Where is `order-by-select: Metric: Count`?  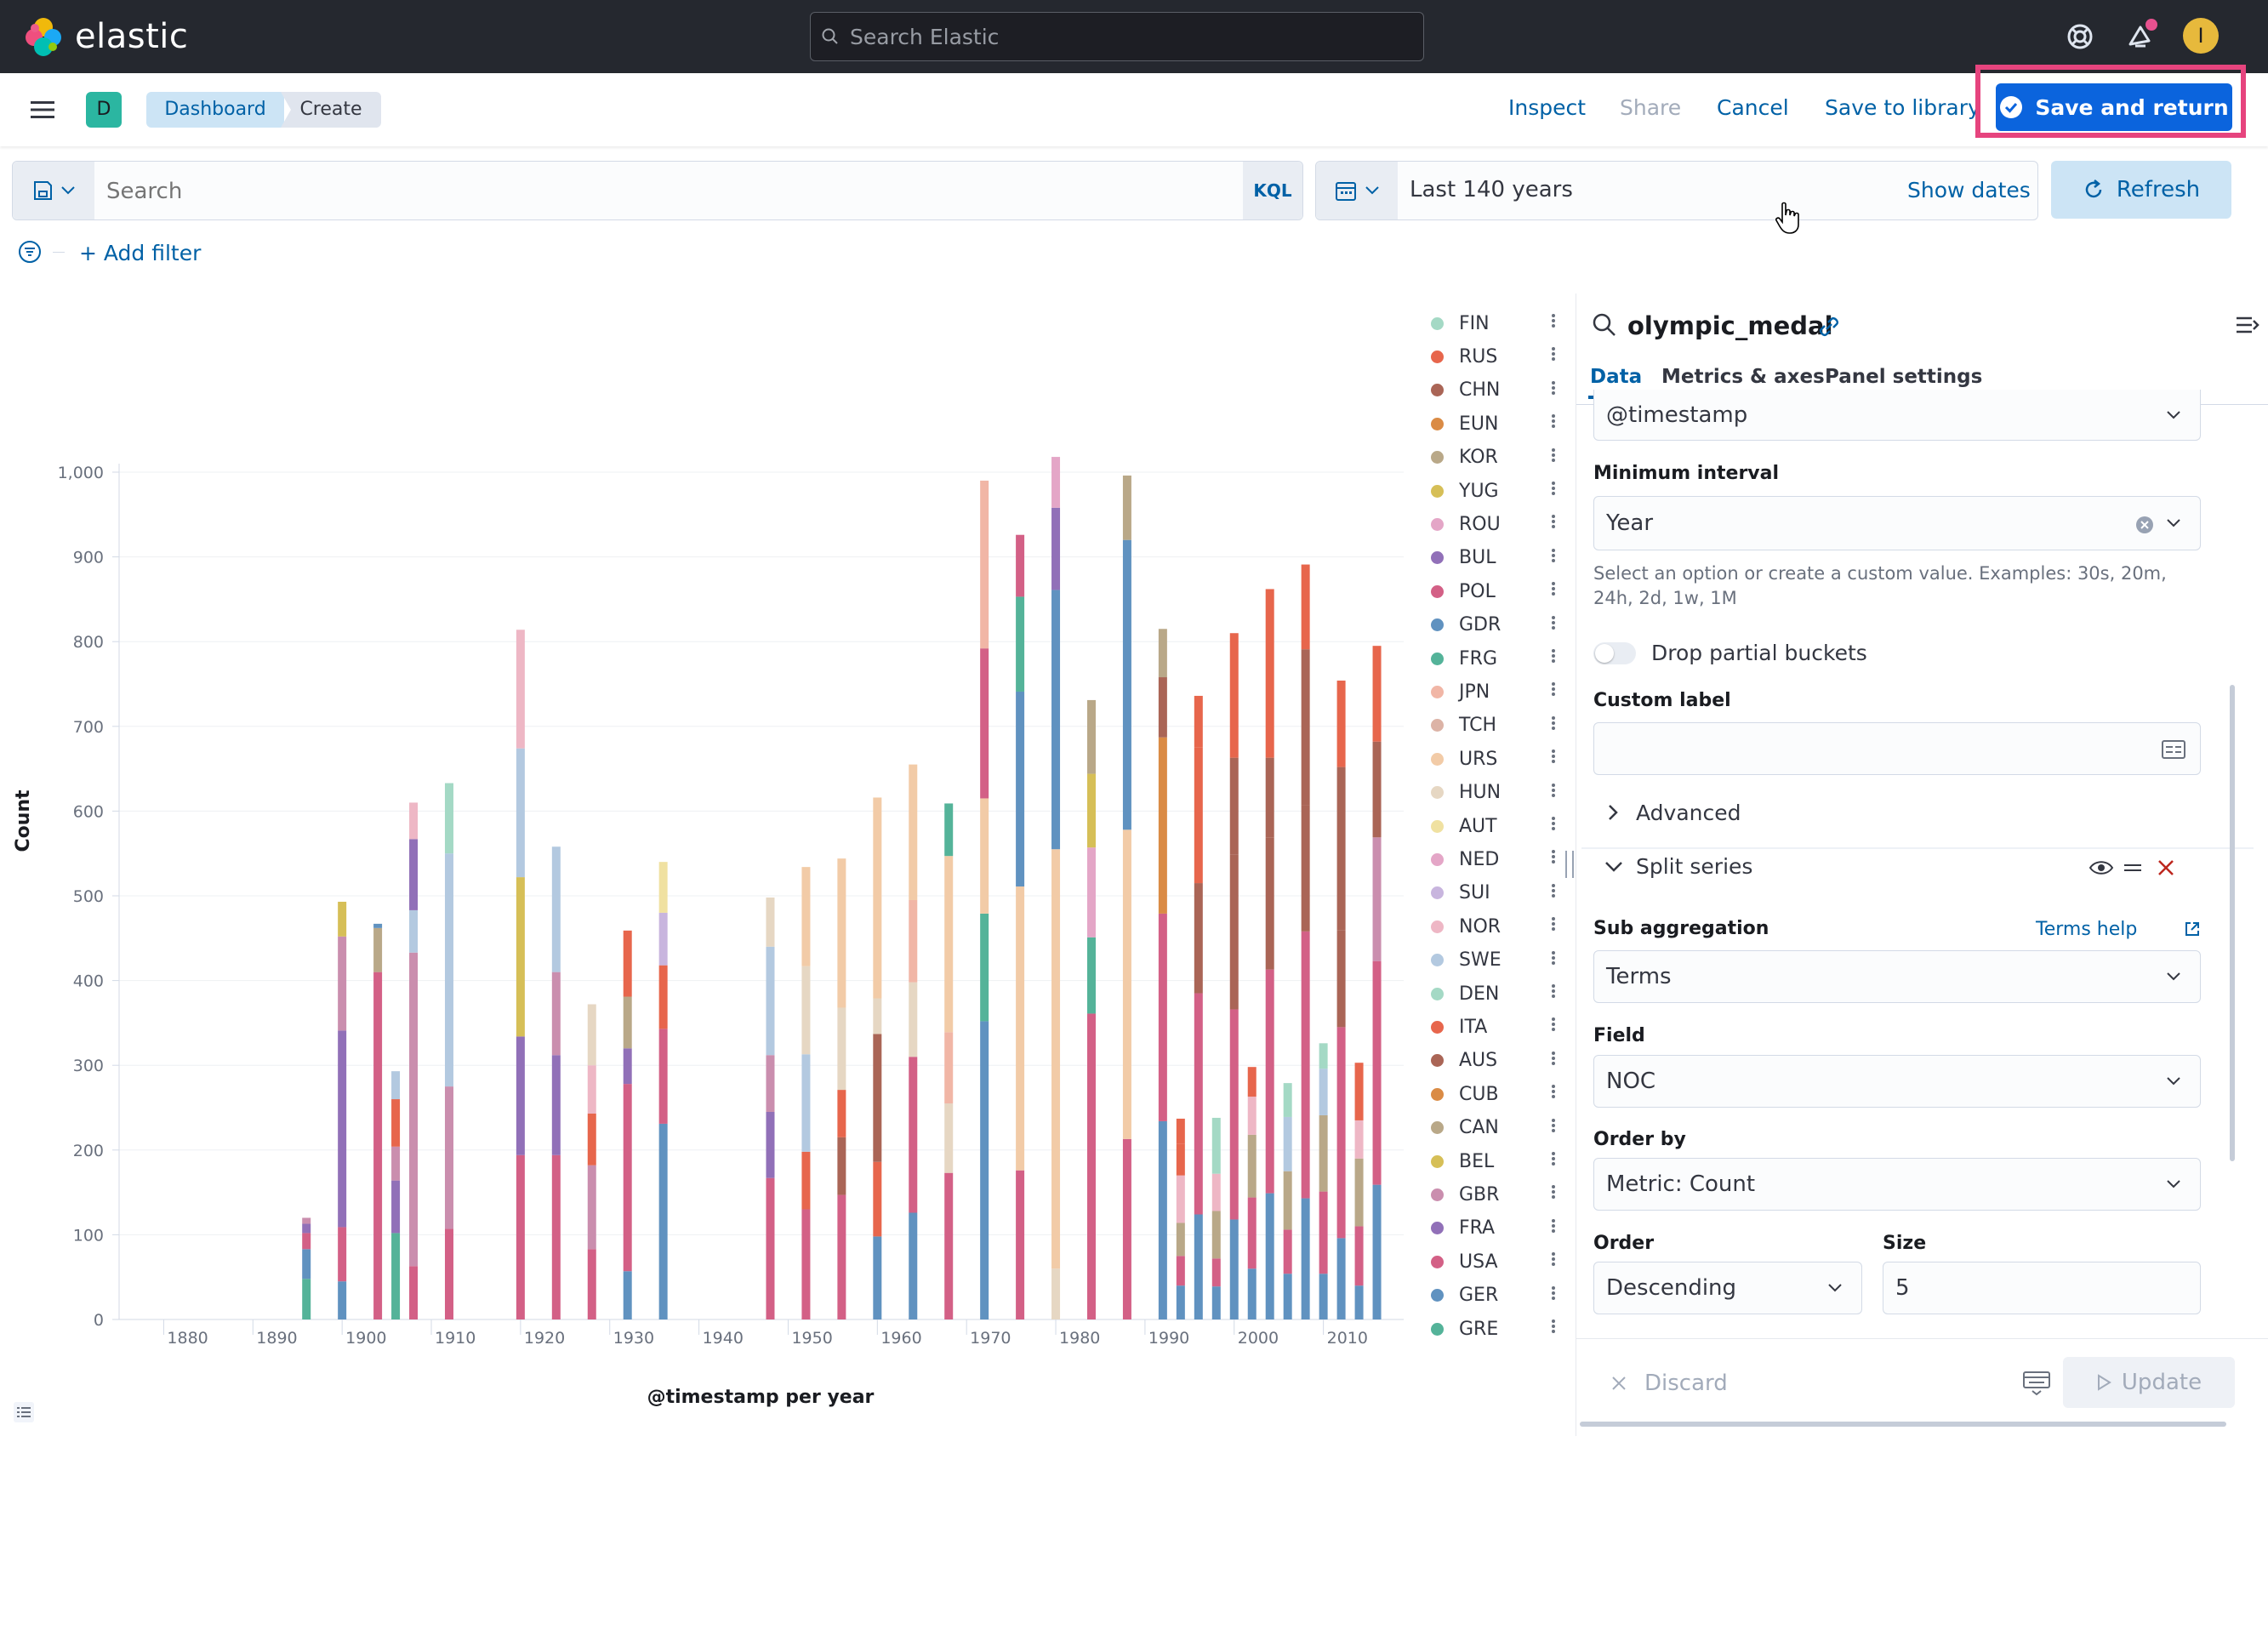 order-by-select: Metric: Count is located at coordinates (1897, 1185).